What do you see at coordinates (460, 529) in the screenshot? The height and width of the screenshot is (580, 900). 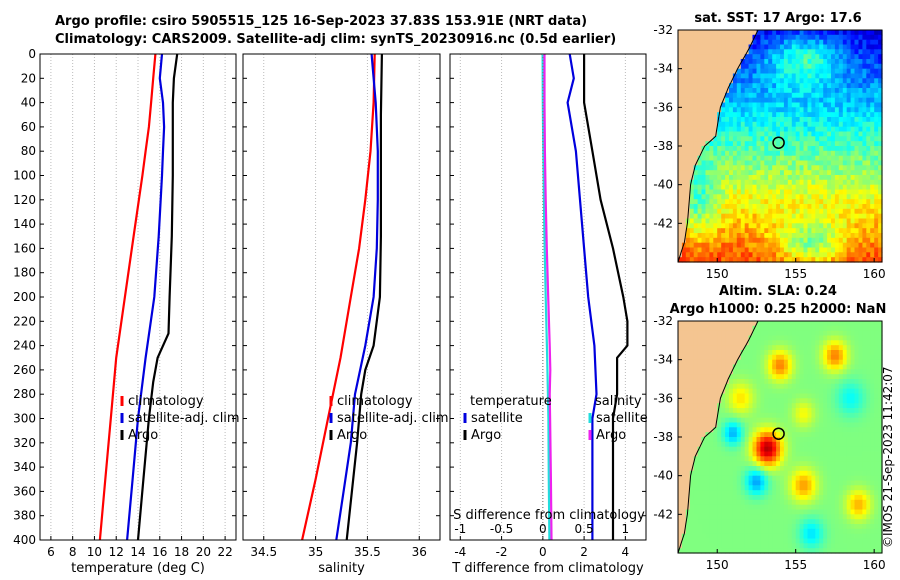 I see `diff-sal-tick-label: -1` at bounding box center [460, 529].